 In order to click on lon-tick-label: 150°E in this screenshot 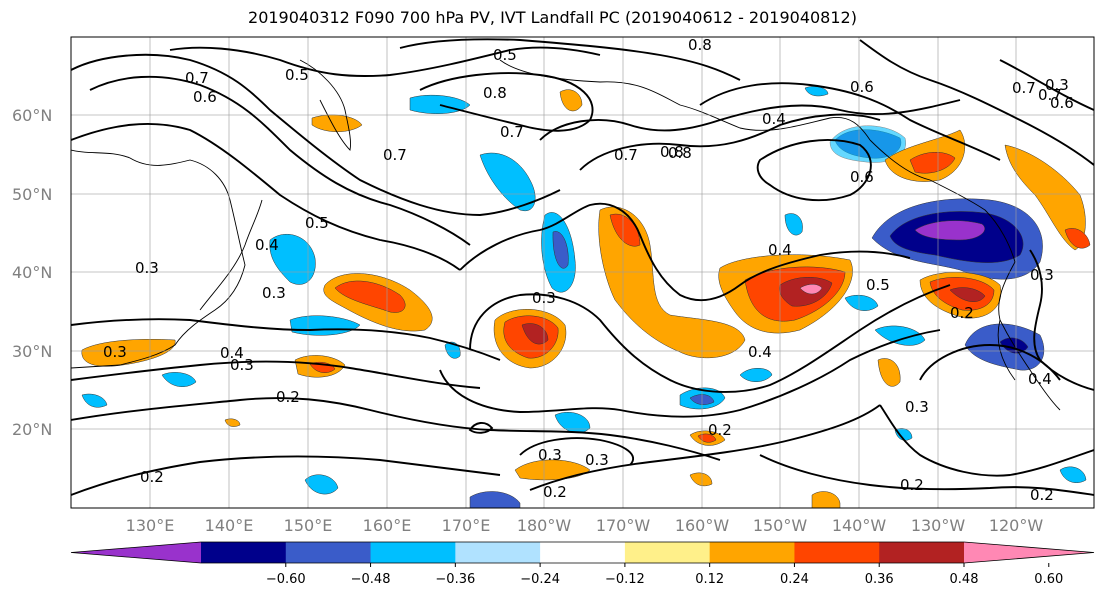, I will do `click(308, 525)`.